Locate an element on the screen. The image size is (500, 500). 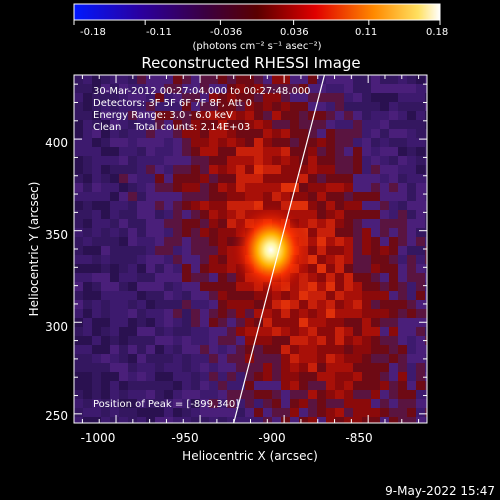
colorbar-tick-label: 0.11 is located at coordinates (366, 32).